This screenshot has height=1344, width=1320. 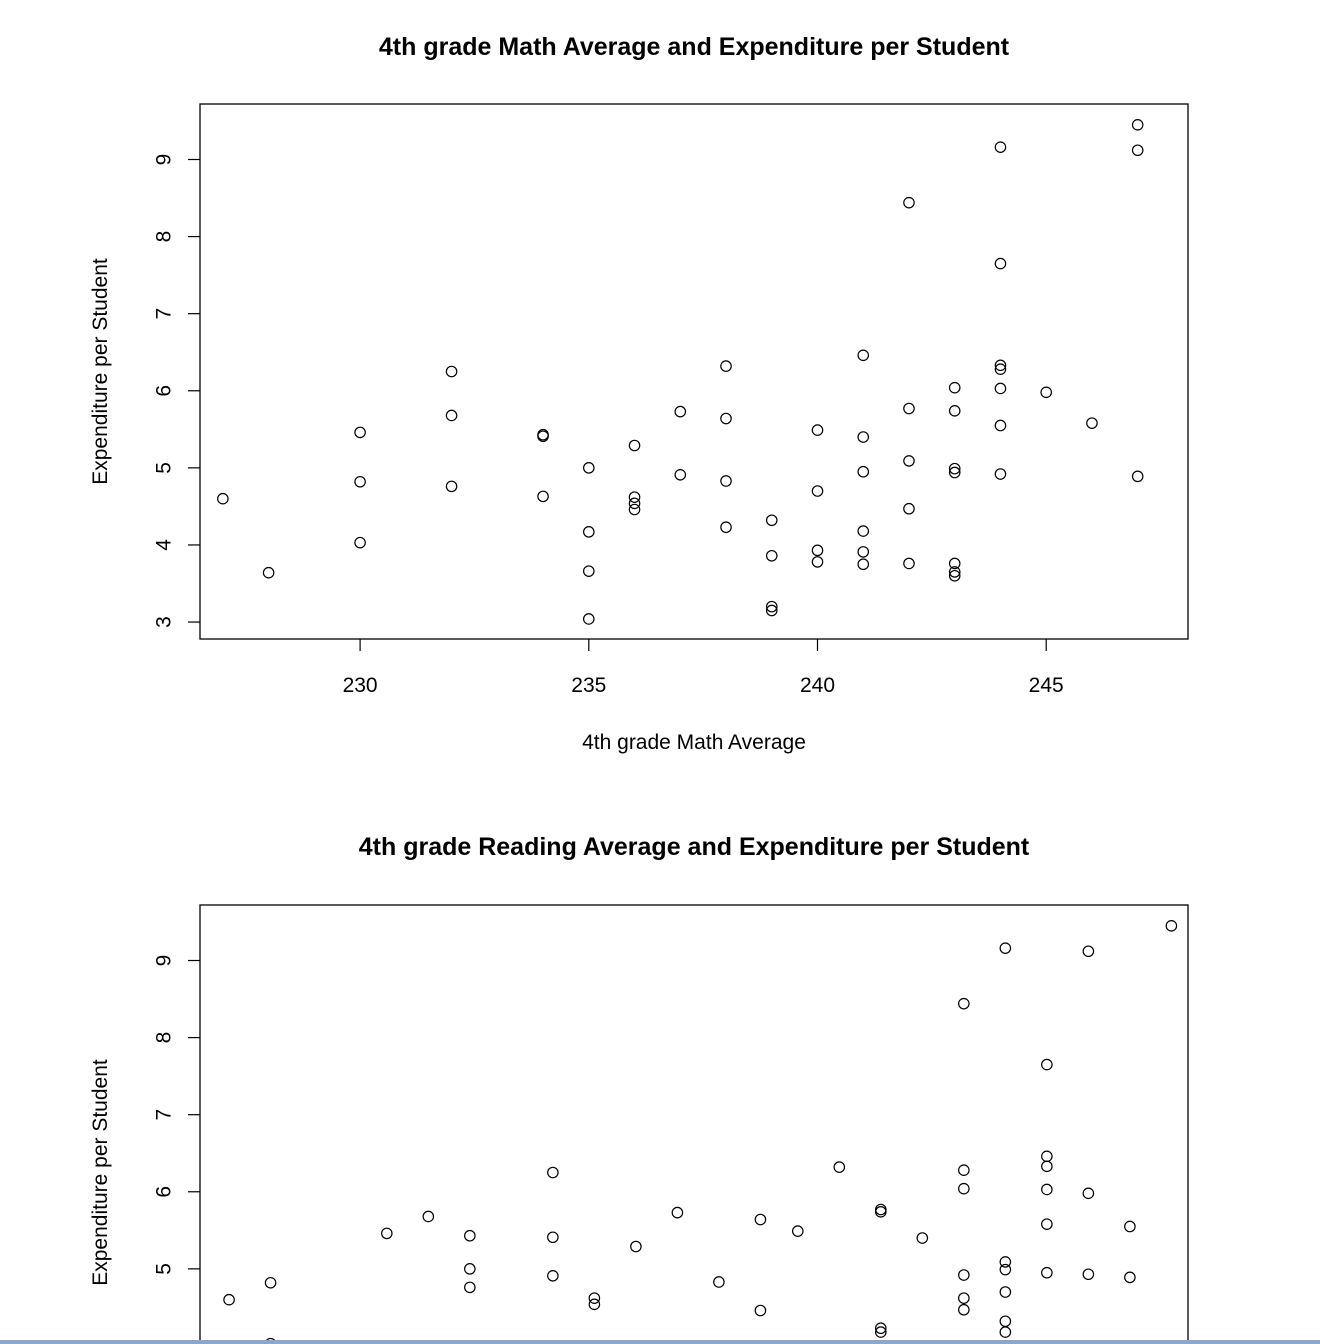 What do you see at coordinates (1046, 685) in the screenshot?
I see `chart-1-x-tick-label: 245` at bounding box center [1046, 685].